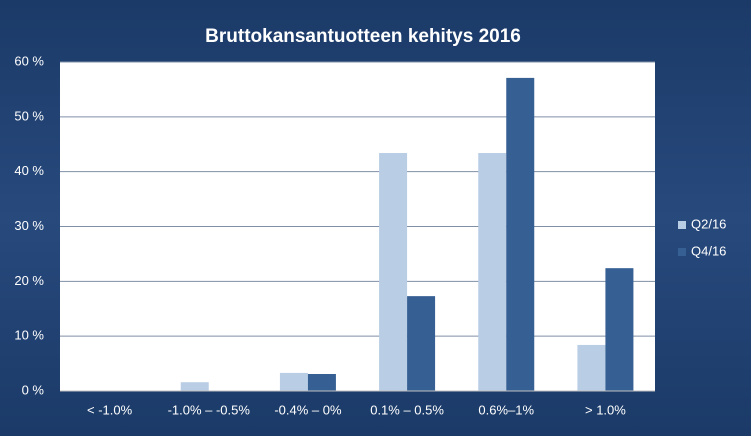 The image size is (751, 436). What do you see at coordinates (308, 409) in the screenshot?
I see `x-tick-label: -0.4% – 0%` at bounding box center [308, 409].